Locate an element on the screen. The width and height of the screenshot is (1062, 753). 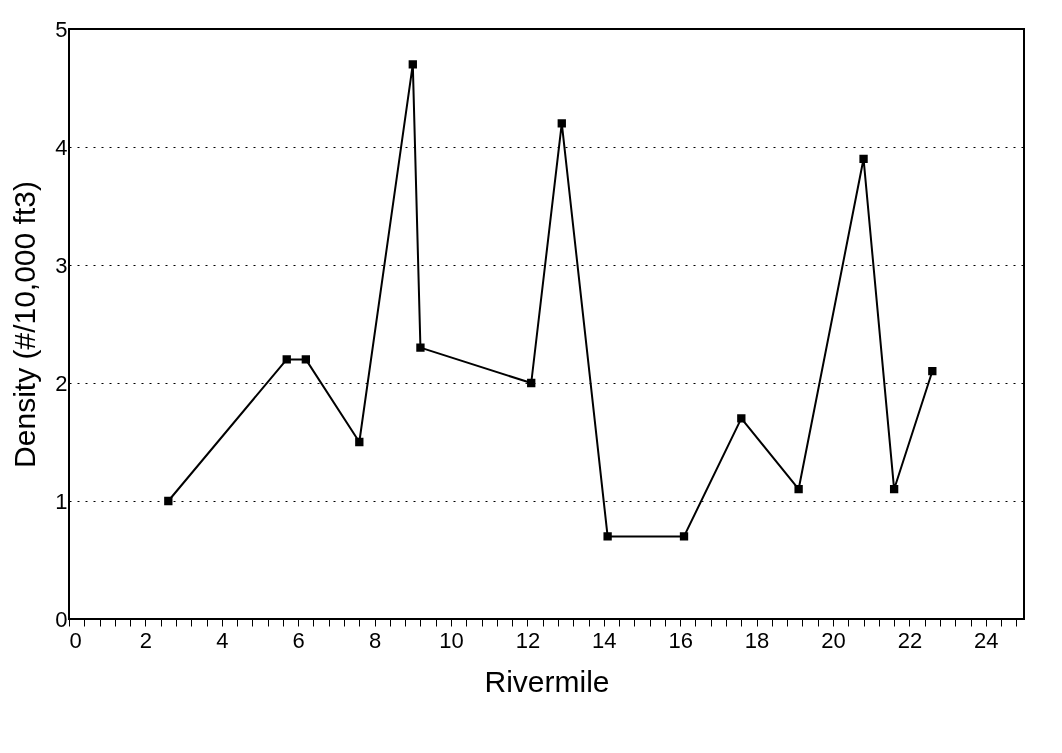
x-axis-title: Rivermile is located at coordinates (547, 681).